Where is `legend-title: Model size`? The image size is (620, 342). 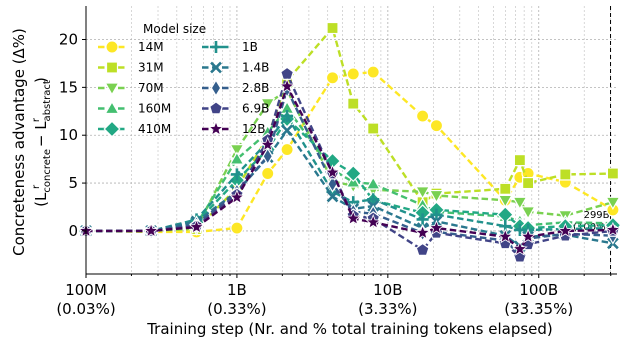
legend-title: Model size is located at coordinates (174, 29).